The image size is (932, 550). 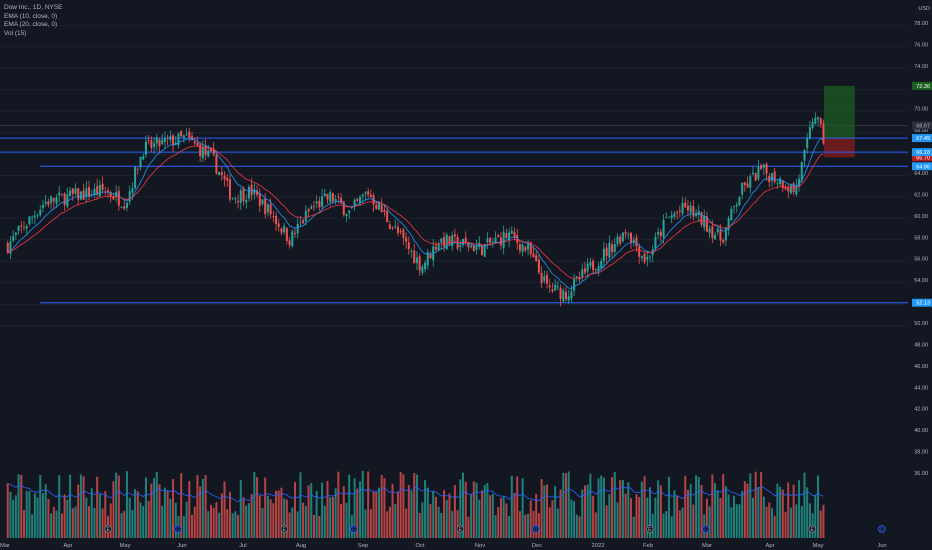 What do you see at coordinates (921, 45) in the screenshot?
I see `y-tick-label: 76.00` at bounding box center [921, 45].